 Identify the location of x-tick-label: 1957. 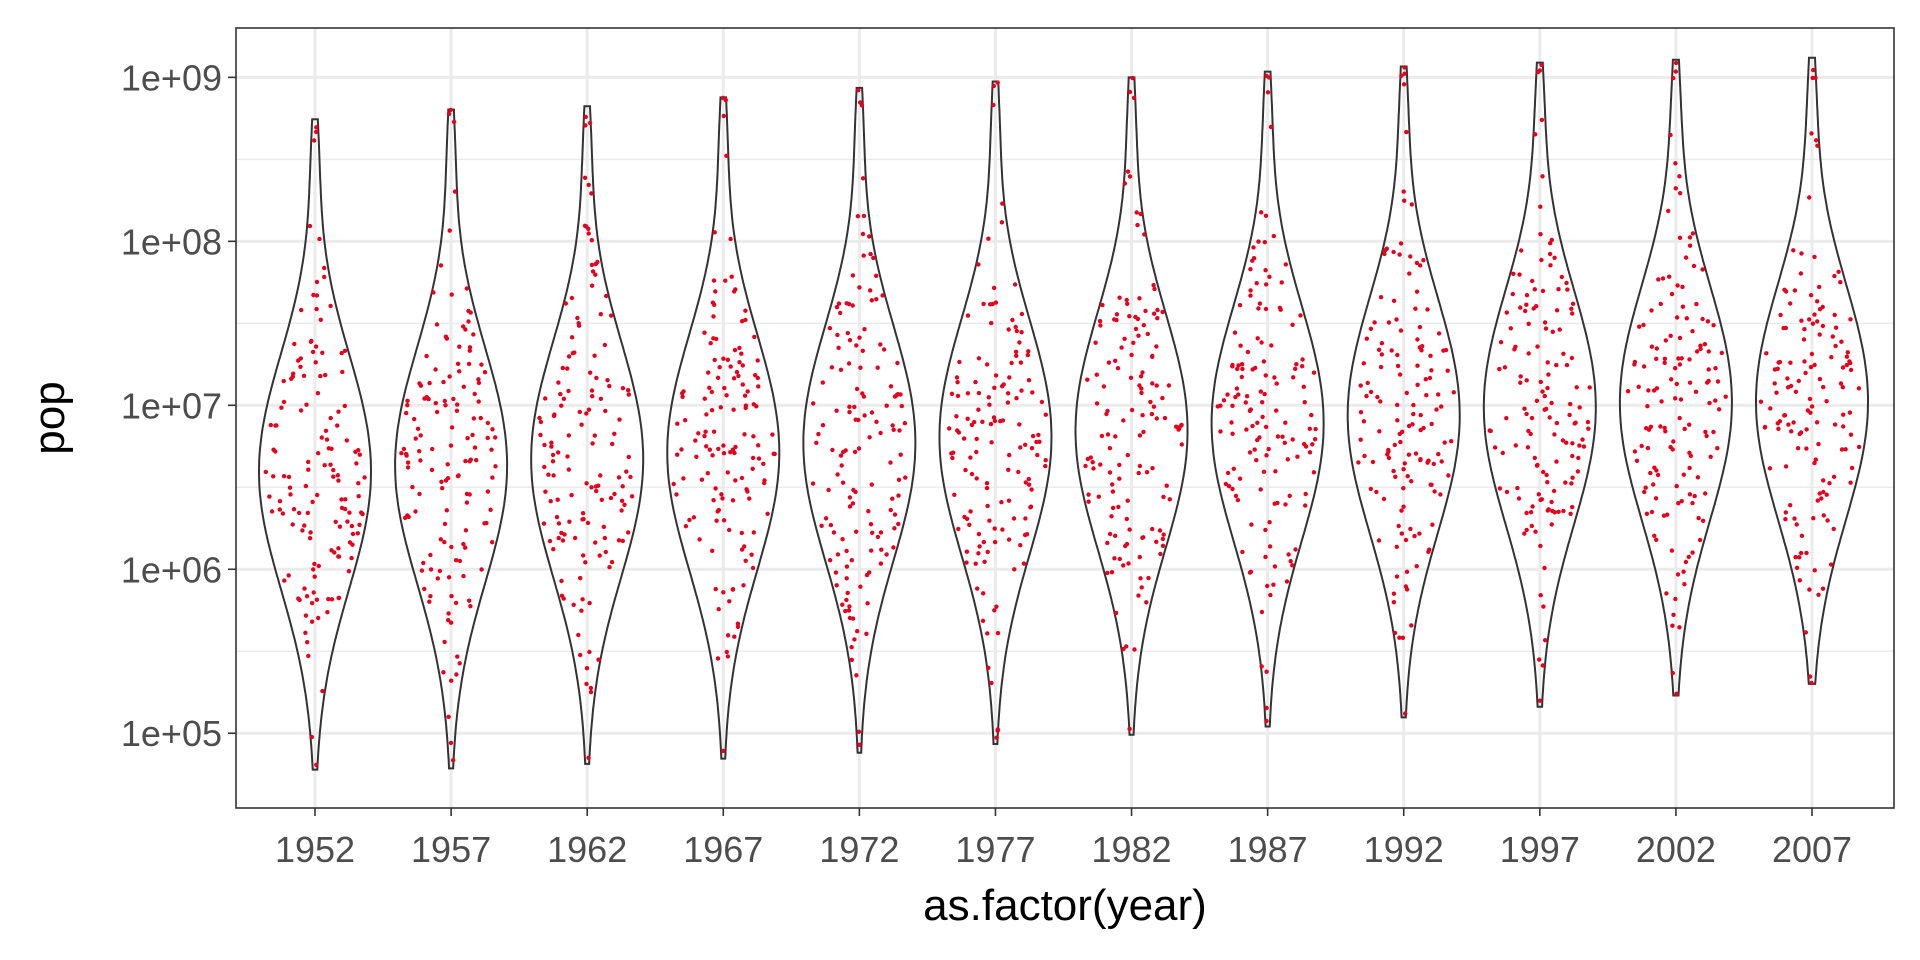
(451, 849).